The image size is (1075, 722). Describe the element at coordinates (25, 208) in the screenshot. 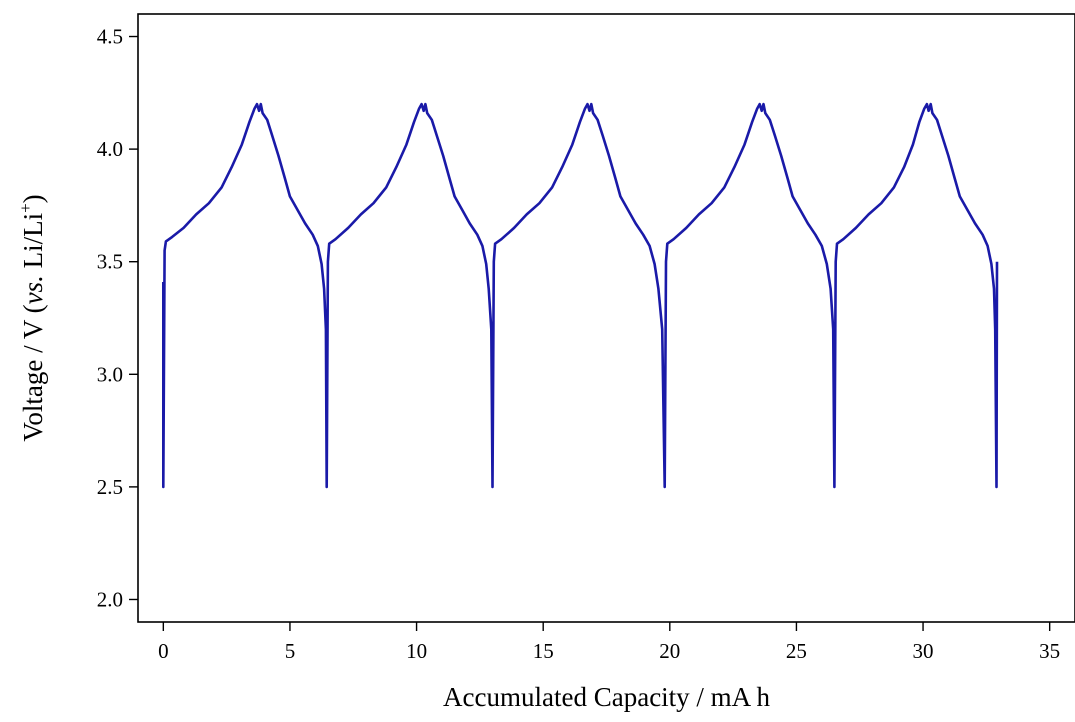

I see `y-axis-title-sup: +` at that location.